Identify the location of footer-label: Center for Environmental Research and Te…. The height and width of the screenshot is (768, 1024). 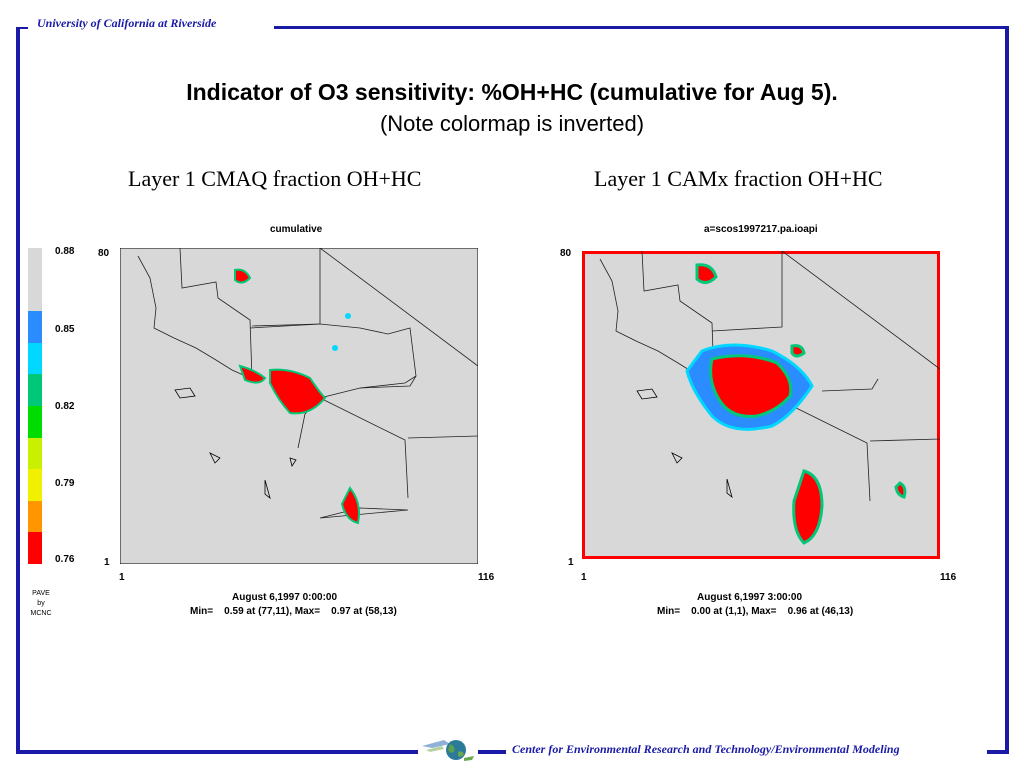
(706, 749).